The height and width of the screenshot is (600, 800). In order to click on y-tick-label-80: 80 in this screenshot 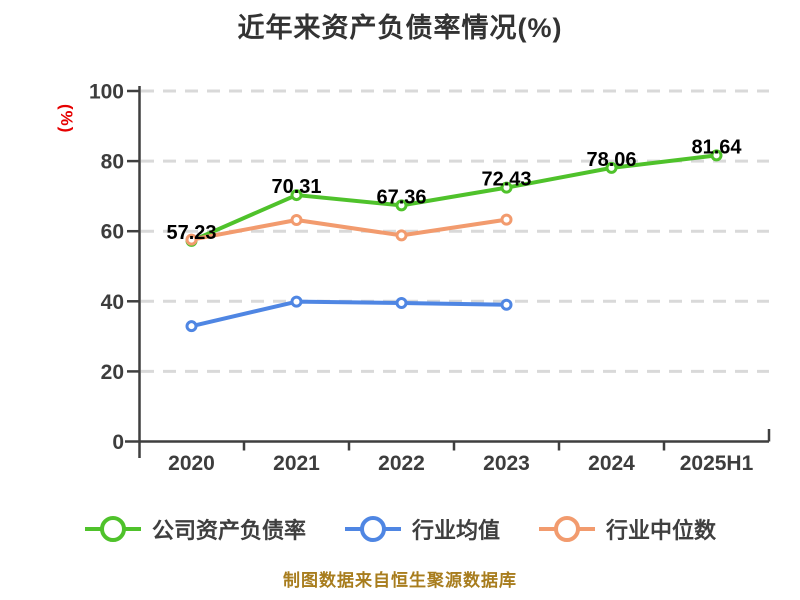, I will do `click(112, 162)`.